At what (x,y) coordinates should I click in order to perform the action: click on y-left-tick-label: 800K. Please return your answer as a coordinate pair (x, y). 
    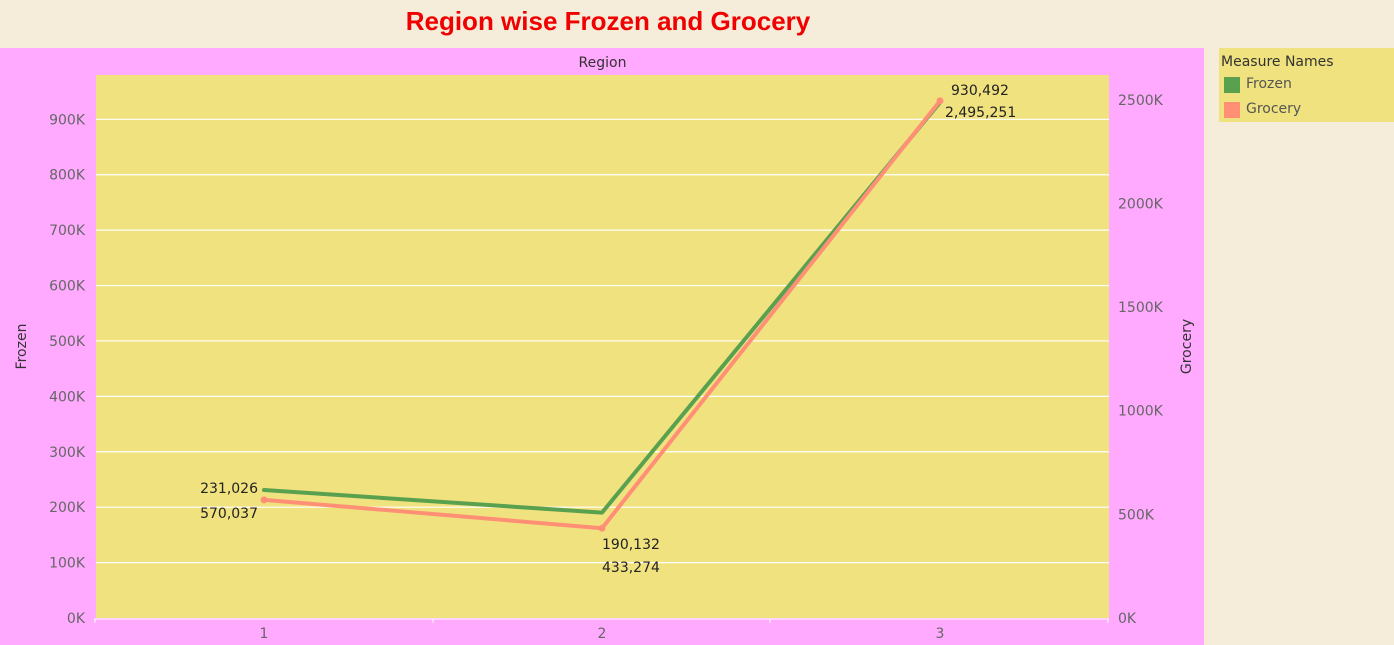
    Looking at the image, I should click on (67, 176).